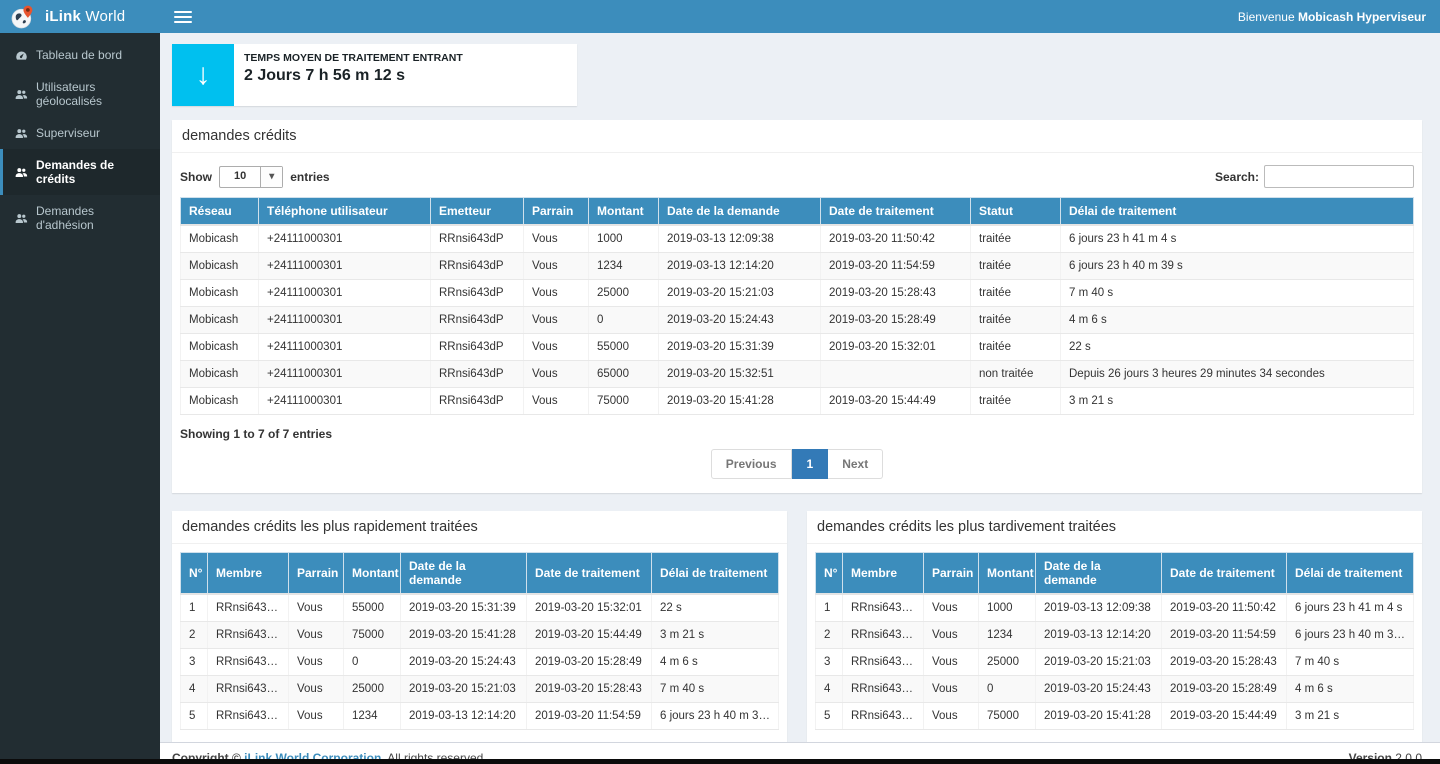  Describe the element at coordinates (251, 176) in the screenshot. I see `page-length-select: 10 ▾` at that location.